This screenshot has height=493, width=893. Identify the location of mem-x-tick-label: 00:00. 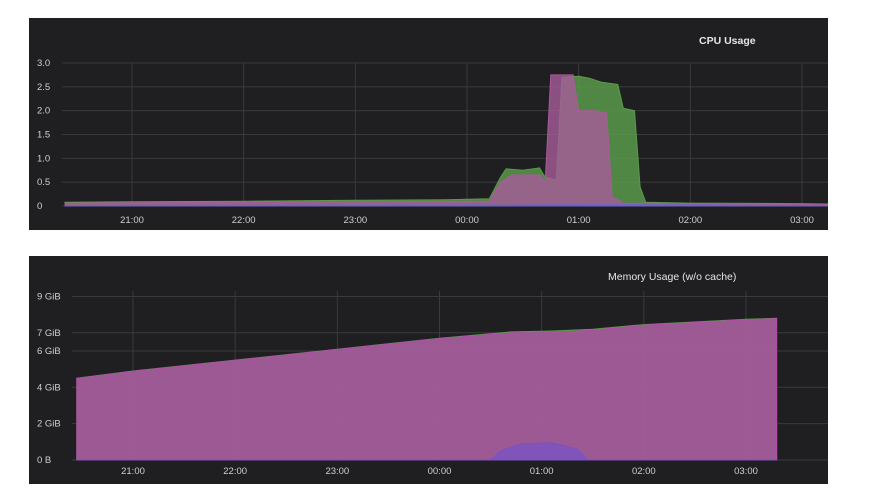
(440, 471).